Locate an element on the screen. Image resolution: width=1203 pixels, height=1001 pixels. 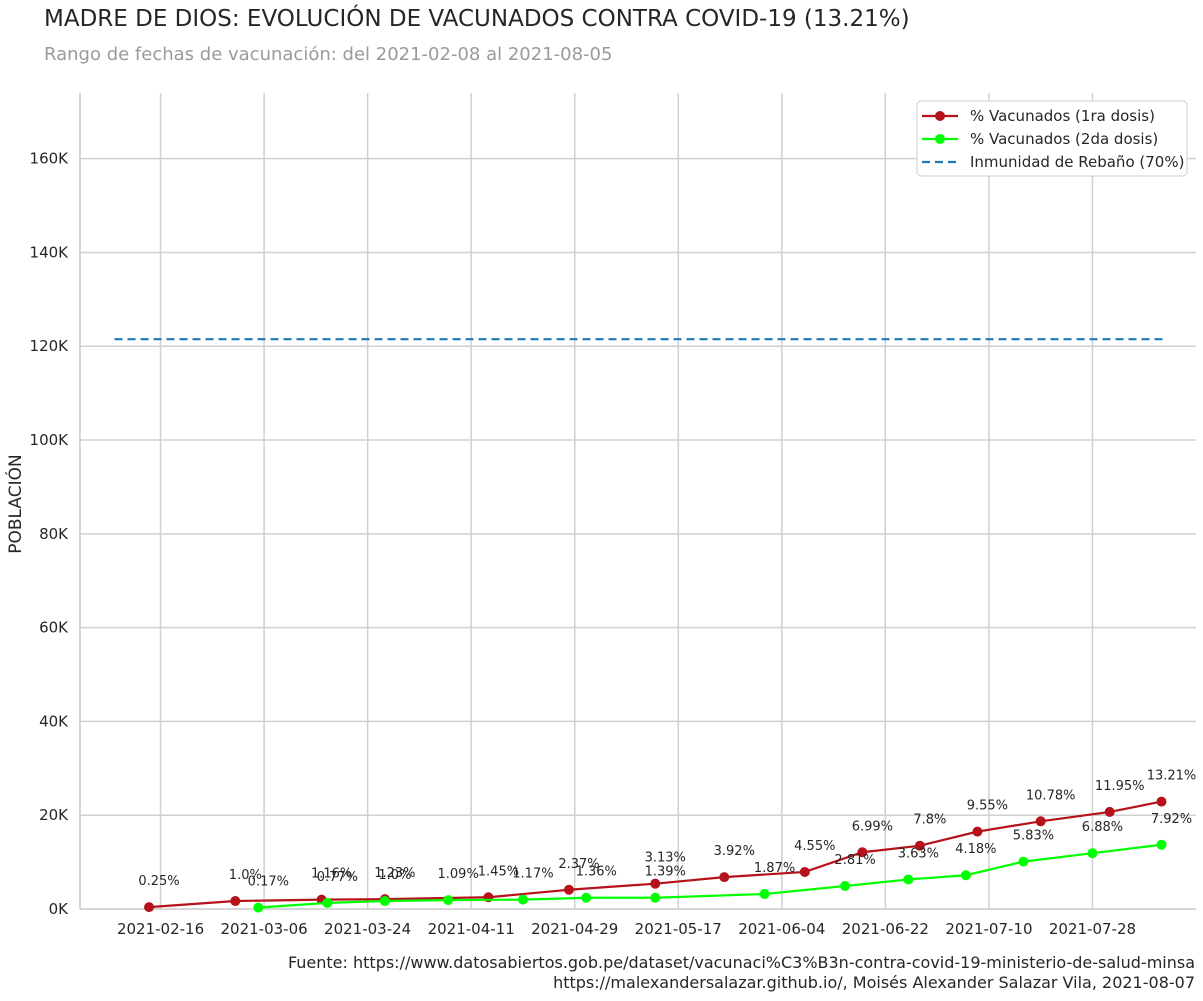
data-label: 1.87% is located at coordinates (774, 868).